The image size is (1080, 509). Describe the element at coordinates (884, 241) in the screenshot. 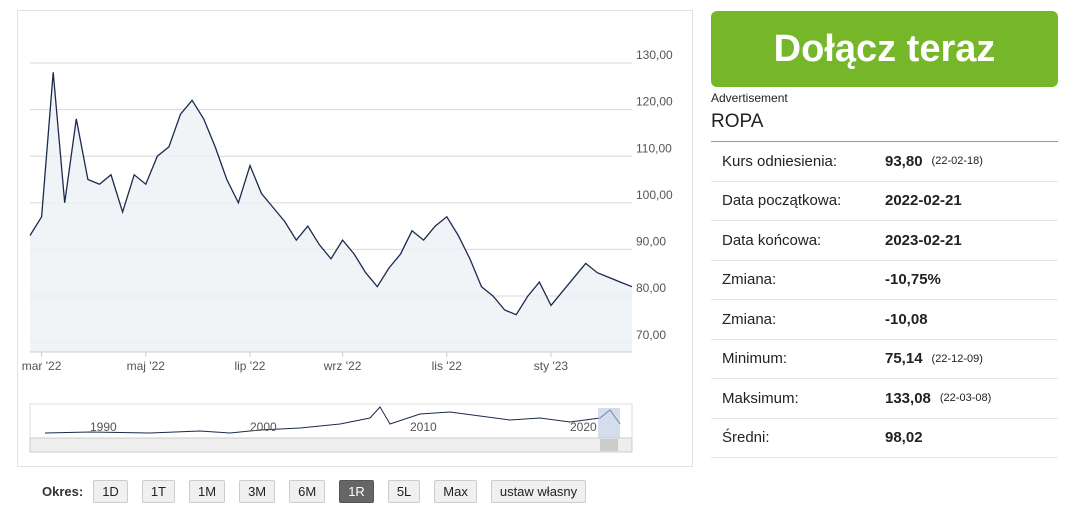

I see `stats-row: Data końcowa: 2023-02-21` at that location.